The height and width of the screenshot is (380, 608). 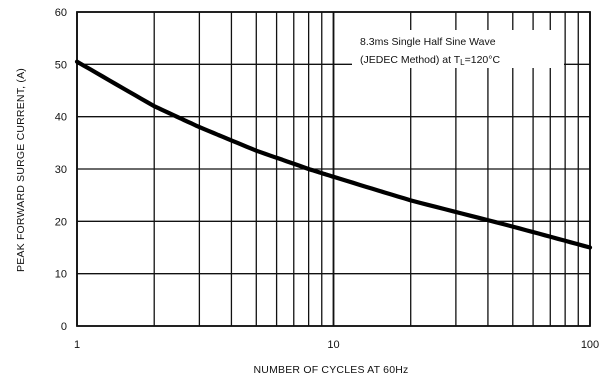 What do you see at coordinates (77, 345) in the screenshot?
I see `x-tick-label: 1` at bounding box center [77, 345].